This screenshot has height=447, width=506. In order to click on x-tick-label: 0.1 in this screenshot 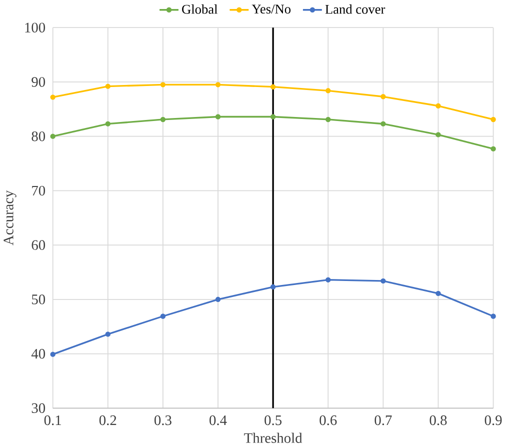, I will do `click(52, 421)`.